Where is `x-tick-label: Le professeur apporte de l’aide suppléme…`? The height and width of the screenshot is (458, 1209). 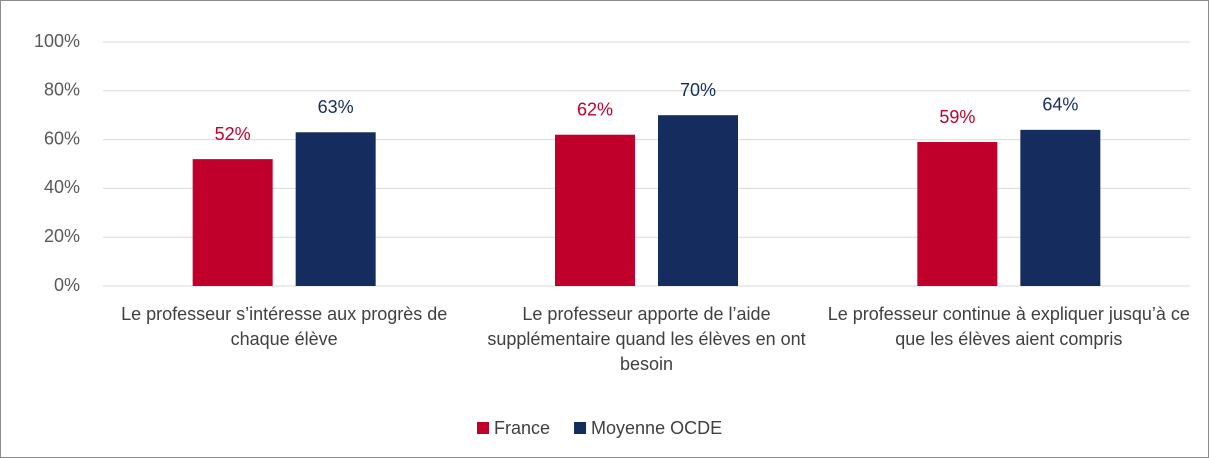
x-tick-label: Le professeur apporte de l’aide suppléme… is located at coordinates (646, 339).